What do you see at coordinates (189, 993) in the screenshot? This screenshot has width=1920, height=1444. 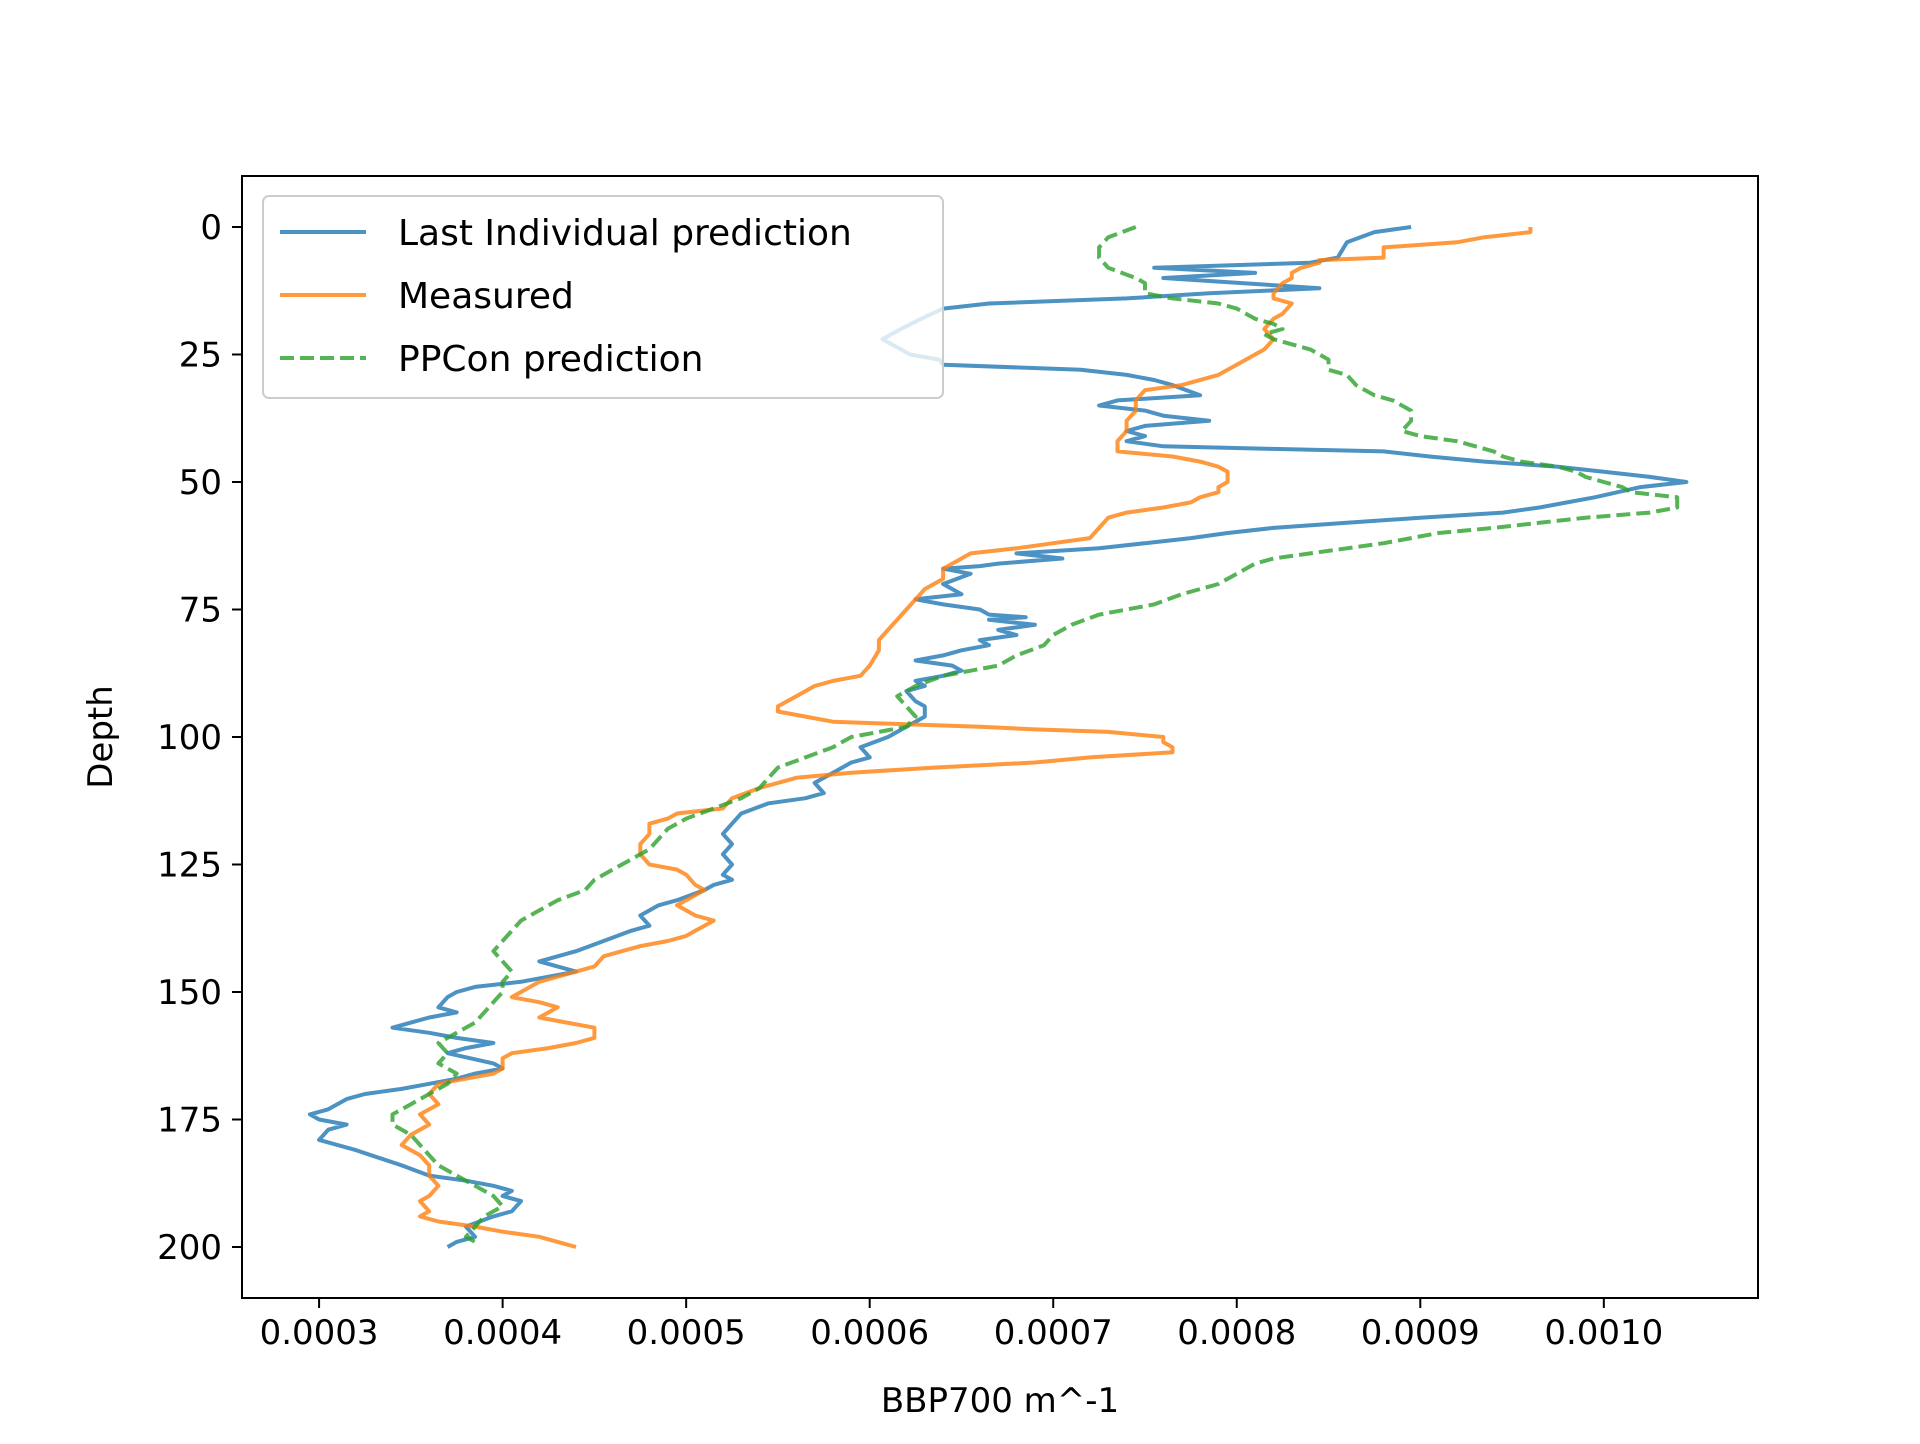 I see `y-tick-label: 150` at bounding box center [189, 993].